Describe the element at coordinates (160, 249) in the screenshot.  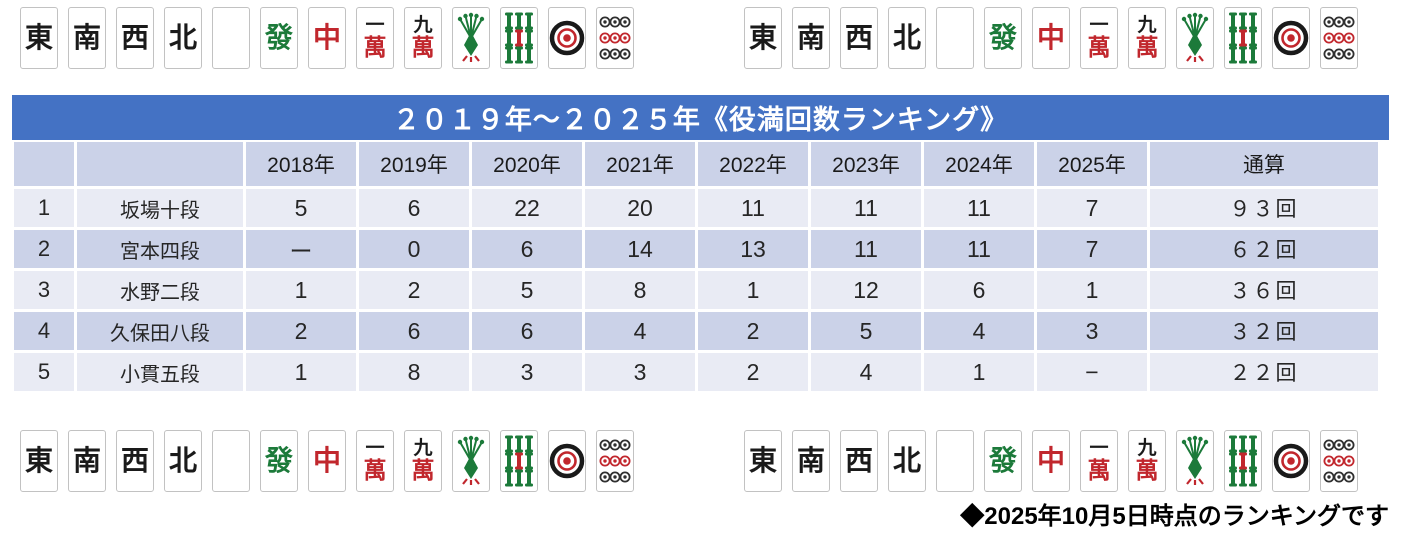
I see `player-name: 宮本四段` at that location.